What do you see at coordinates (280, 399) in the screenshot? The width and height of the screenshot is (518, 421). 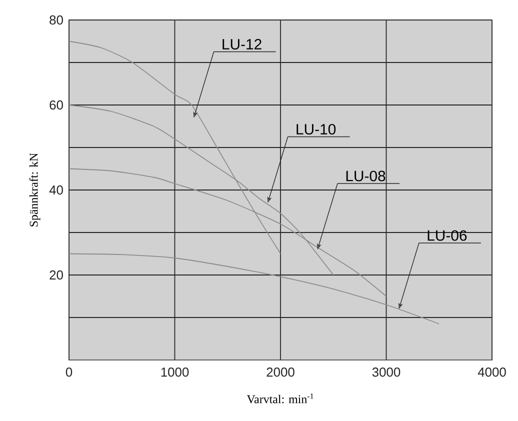 I see `x-axis-title: Varvtal: min$^{-1}$` at bounding box center [280, 399].